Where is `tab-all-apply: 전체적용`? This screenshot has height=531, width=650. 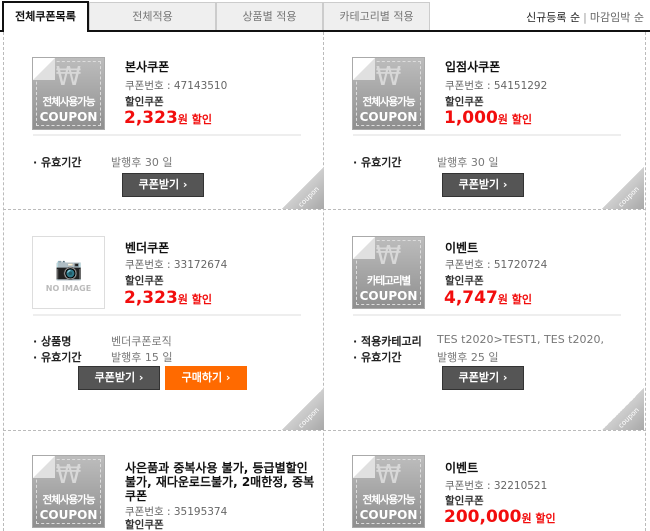 tab-all-apply: 전체적용 is located at coordinates (152, 16).